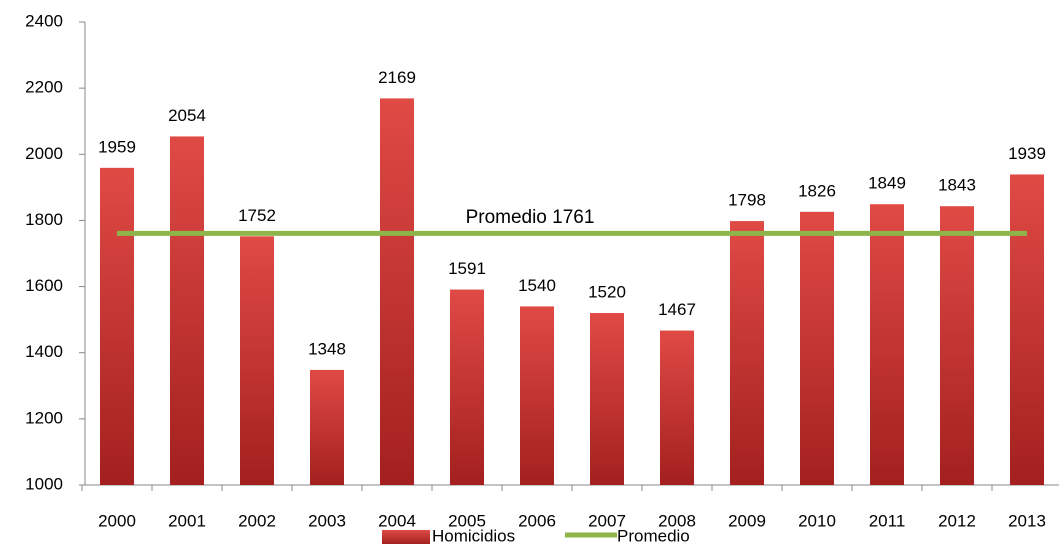 The height and width of the screenshot is (546, 1059). I want to click on y-tick-label: 1200, so click(44, 417).